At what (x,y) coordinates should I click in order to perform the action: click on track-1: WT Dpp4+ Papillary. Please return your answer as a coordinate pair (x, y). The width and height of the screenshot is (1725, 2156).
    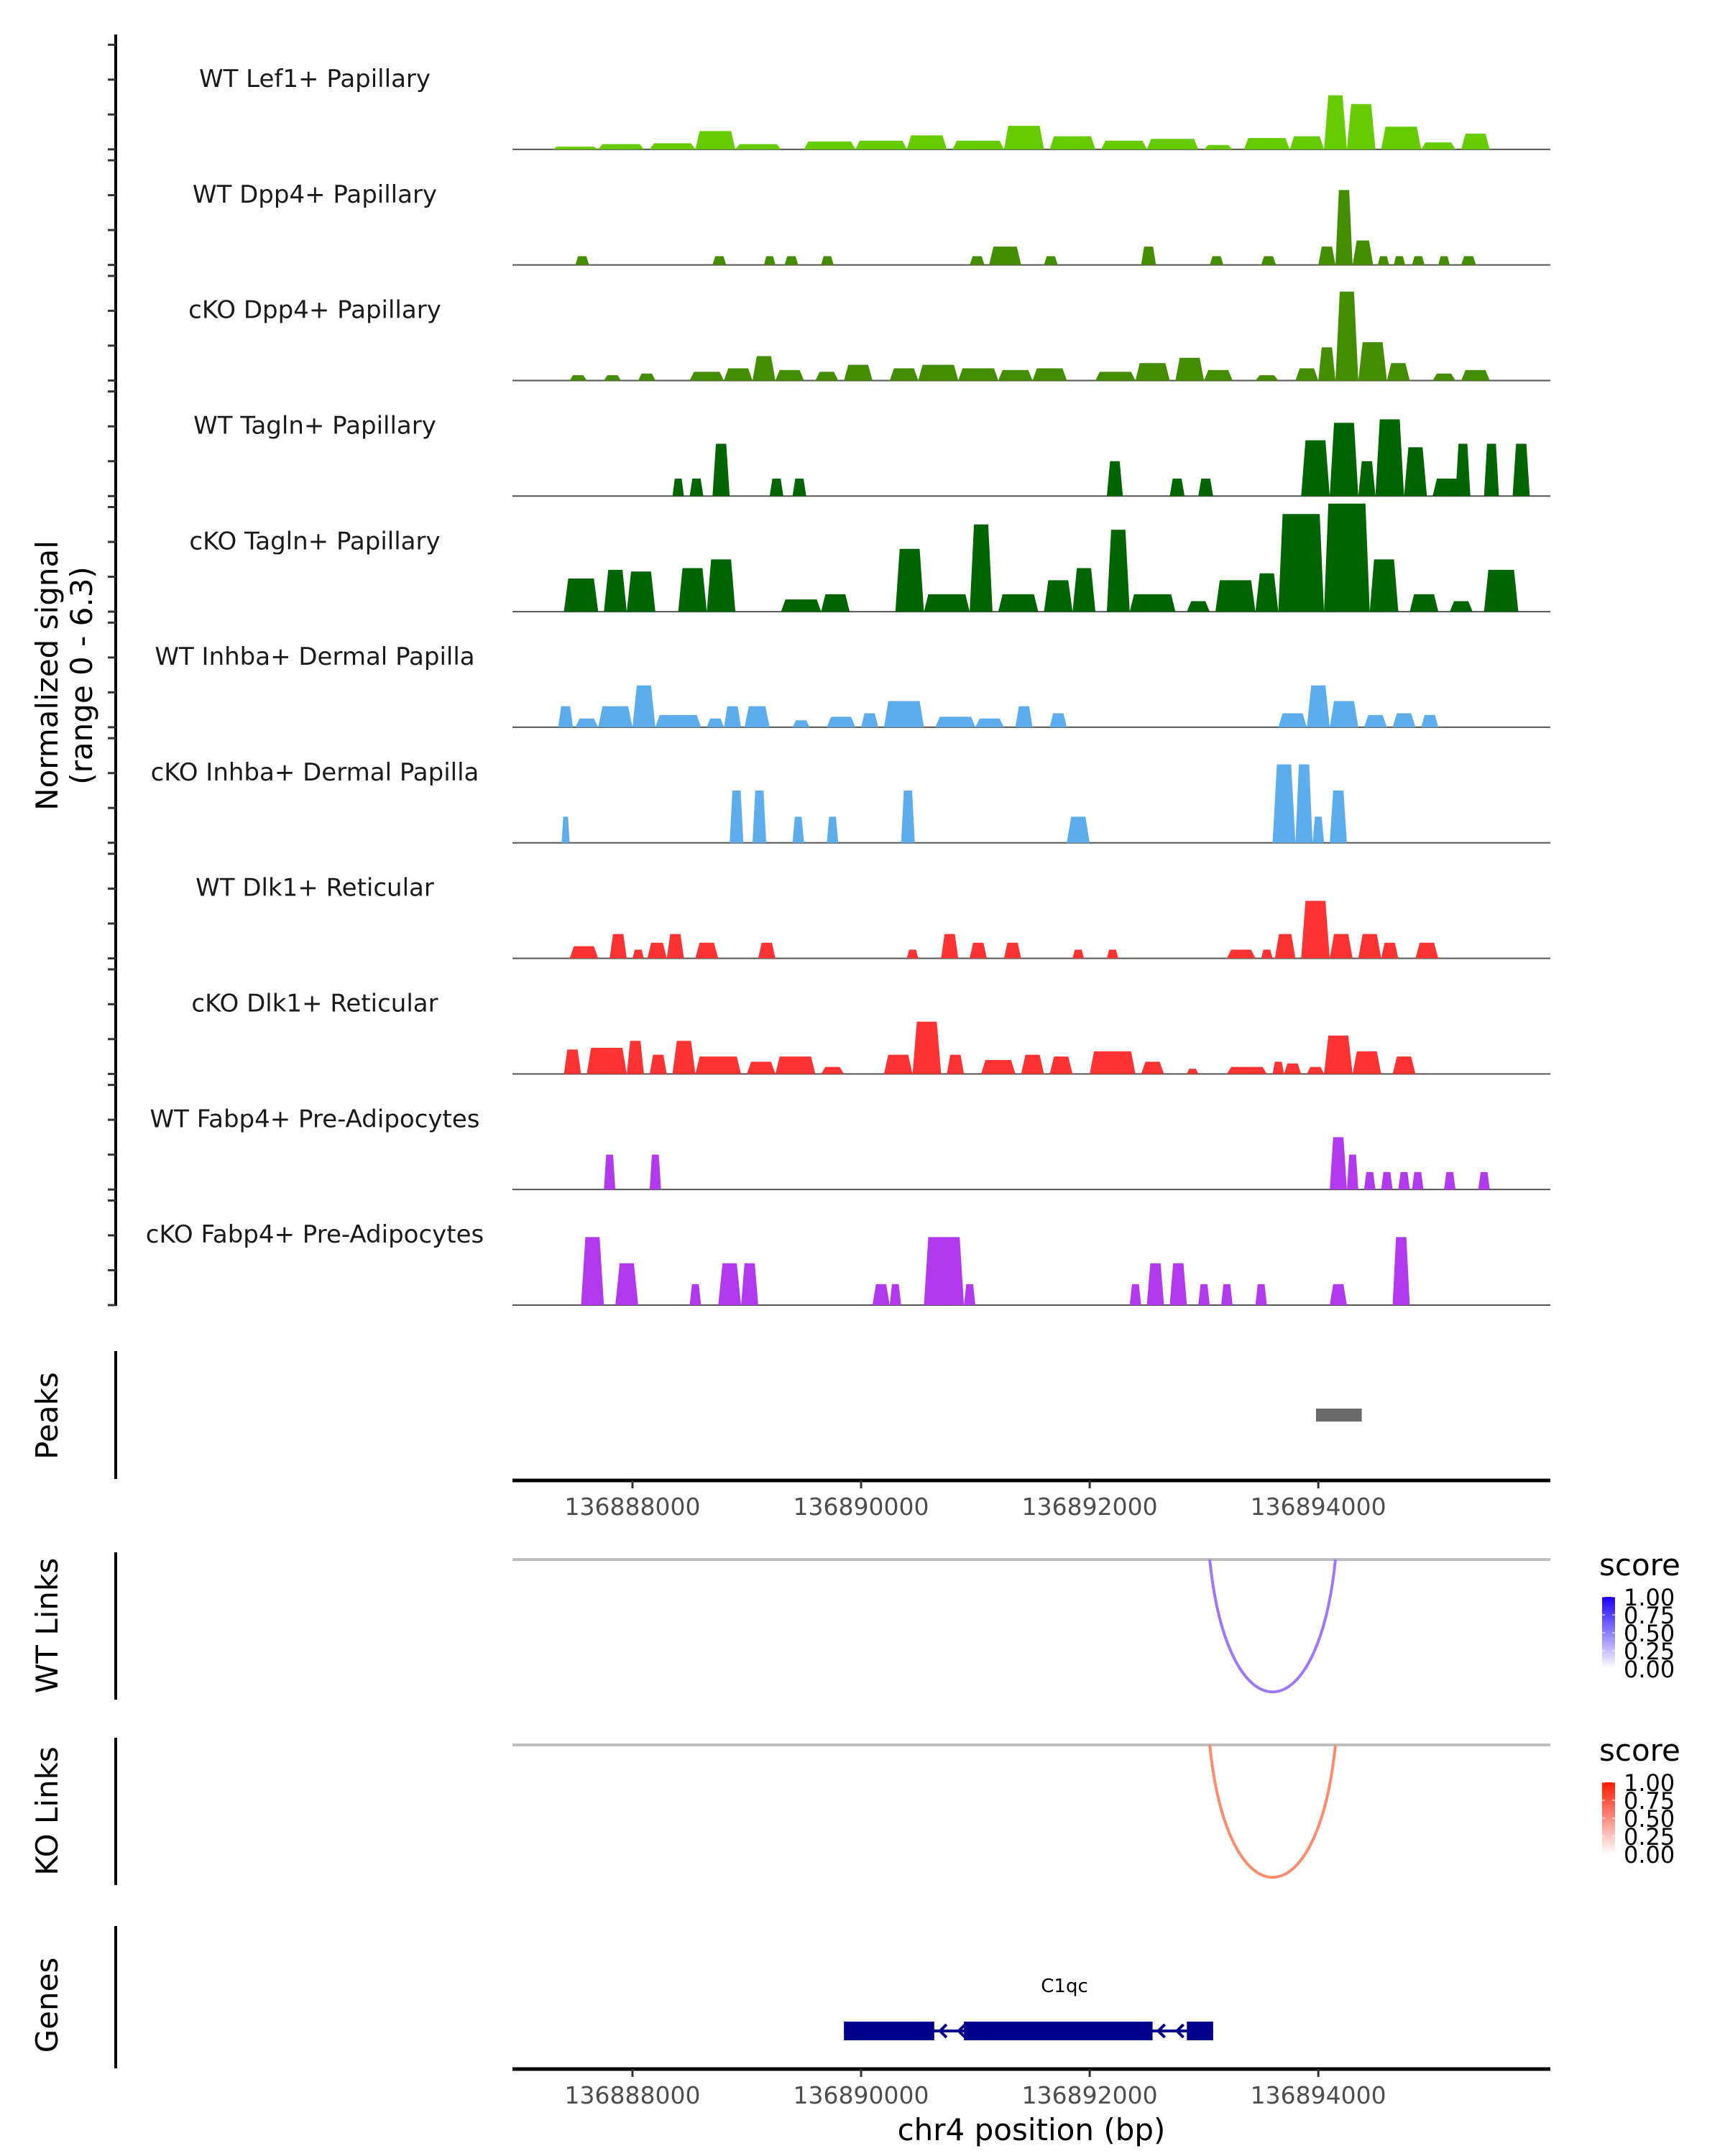
    Looking at the image, I should click on (871, 223).